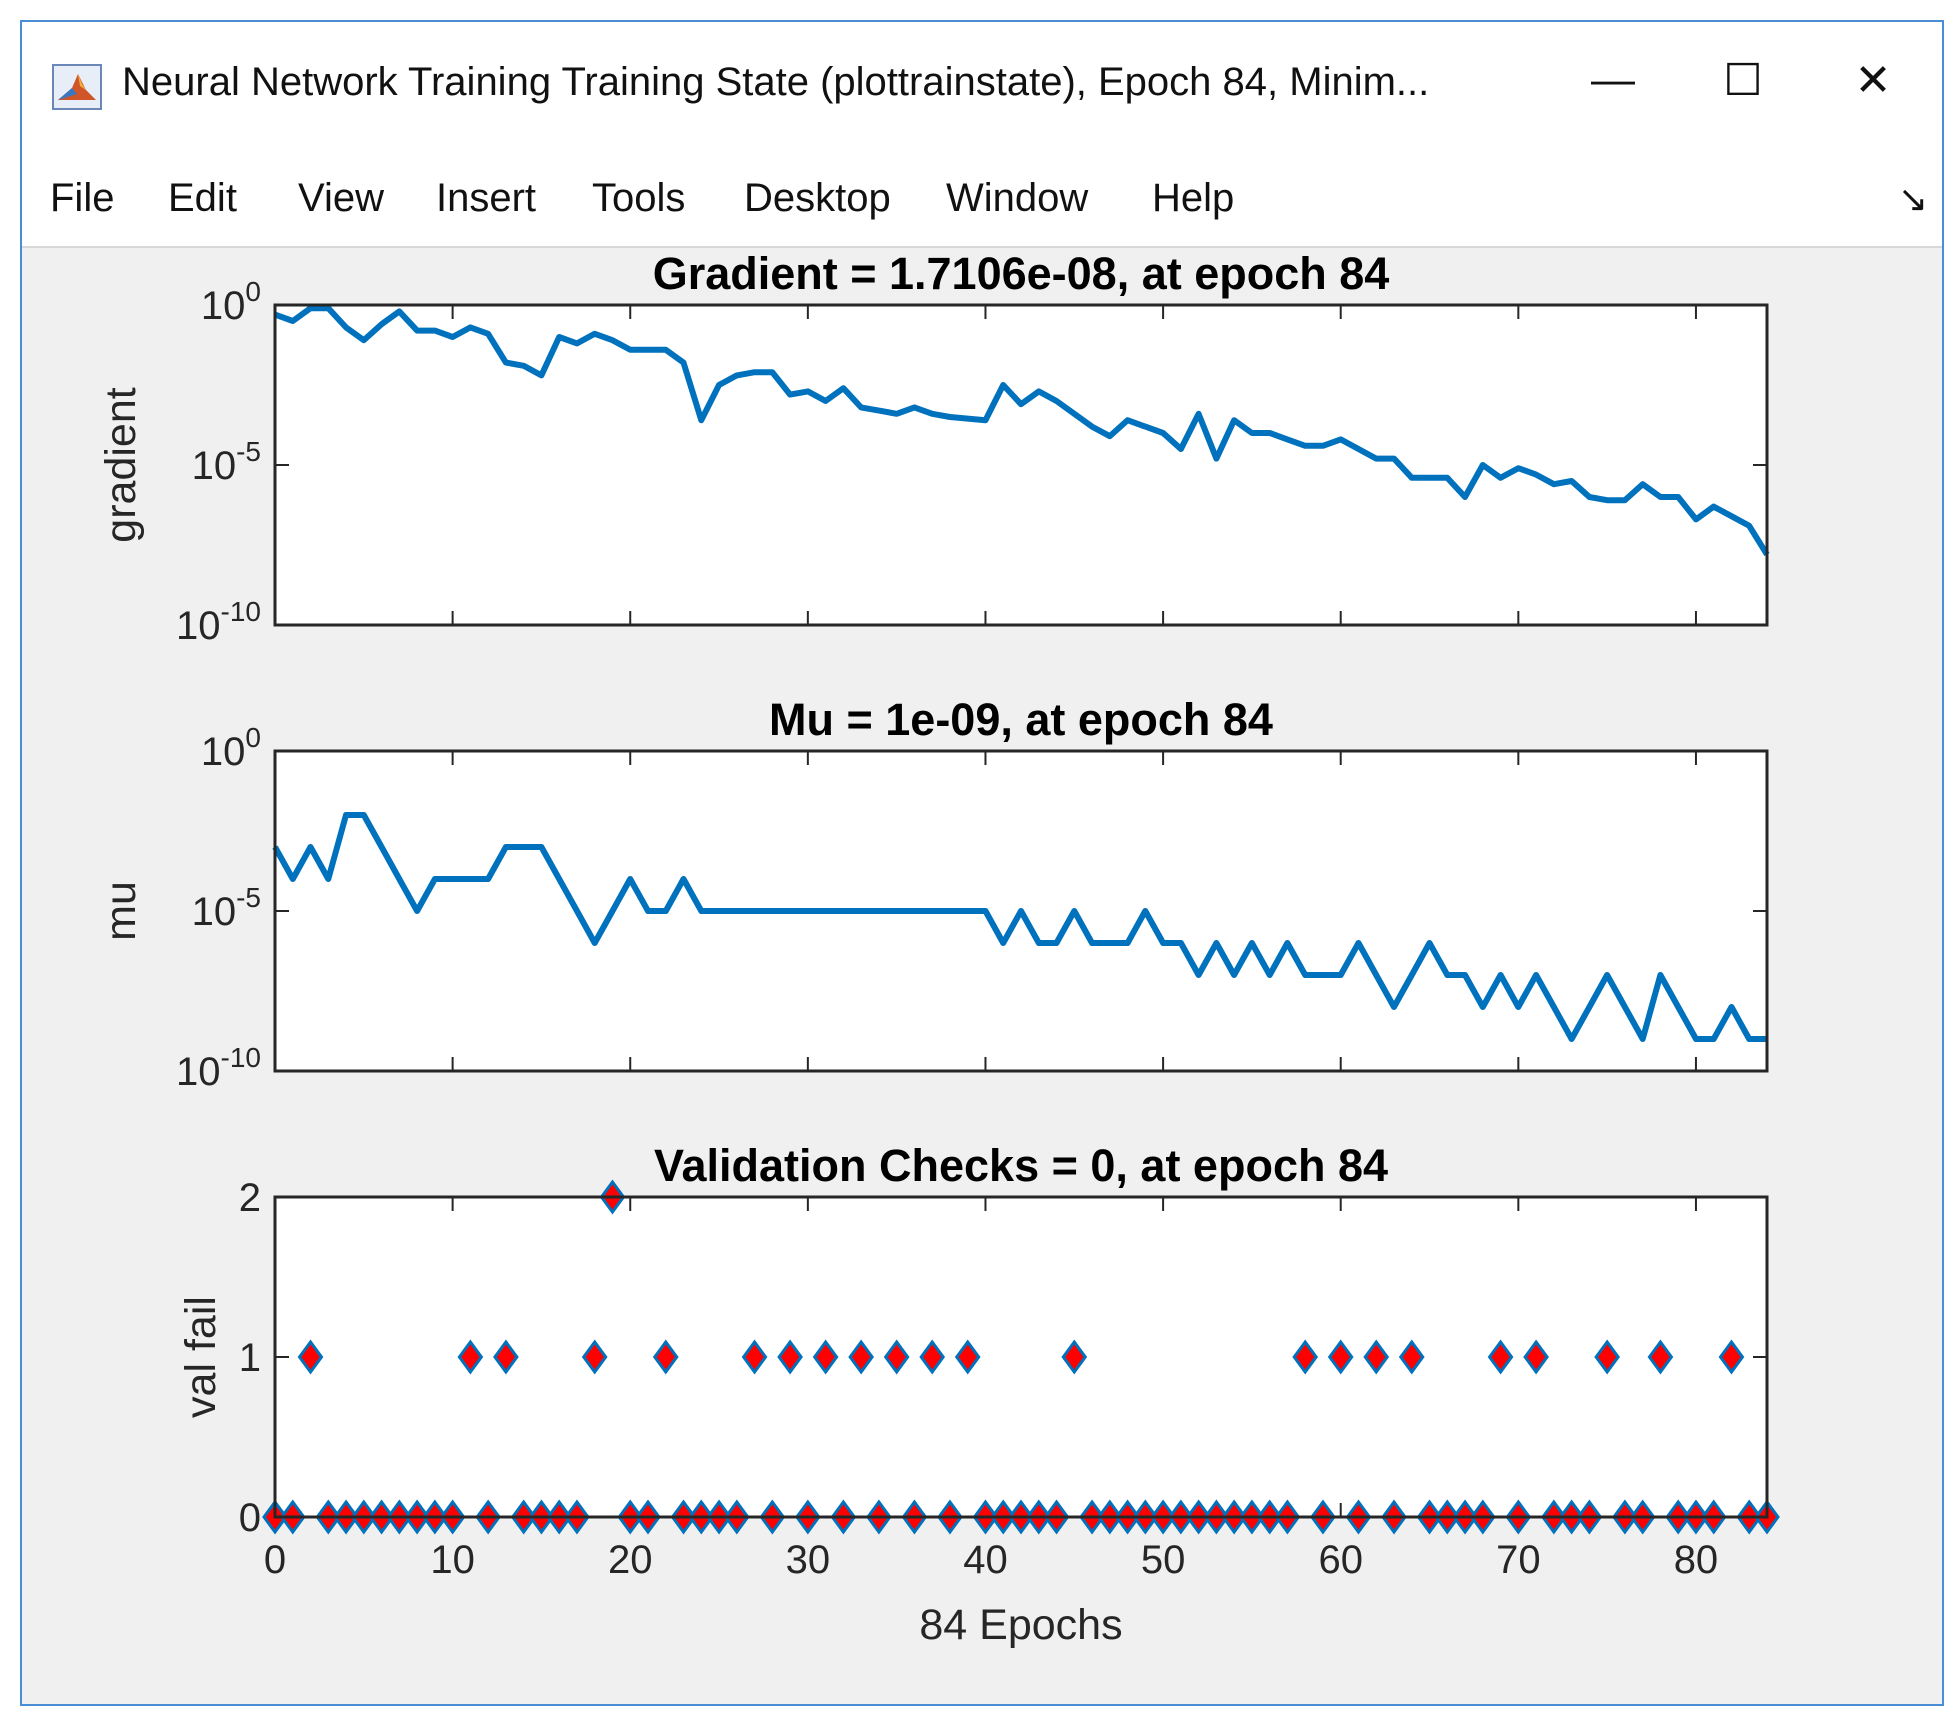 The width and height of the screenshot is (1944, 1716). What do you see at coordinates (452, 1560) in the screenshot?
I see `x-tick-label: 10` at bounding box center [452, 1560].